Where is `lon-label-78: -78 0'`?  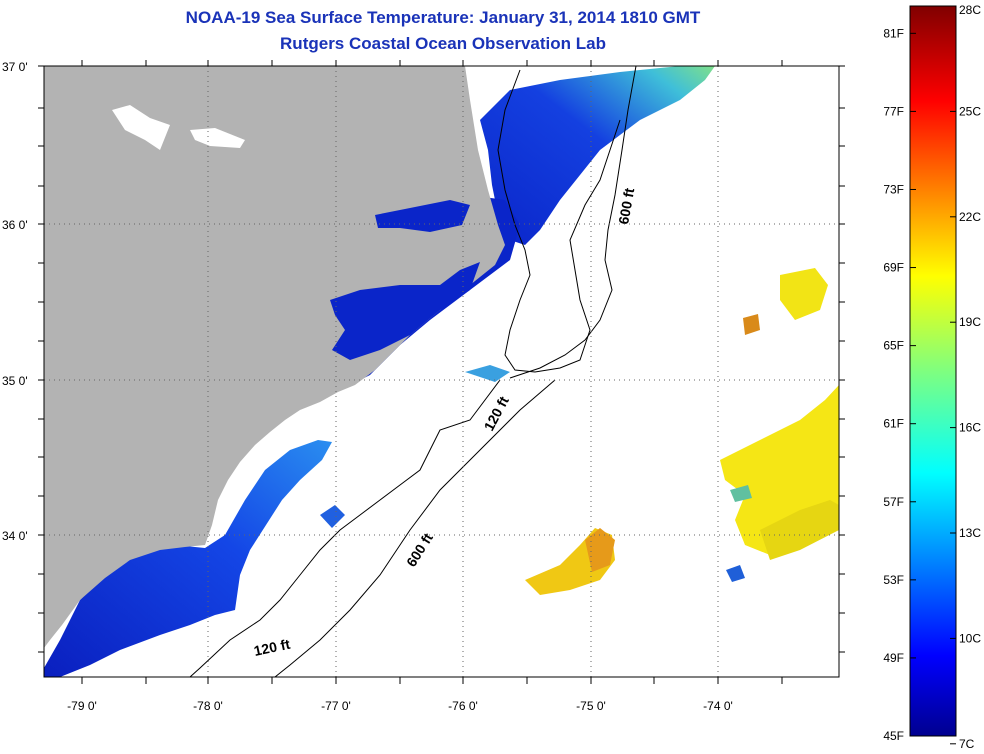 lon-label-78: -78 0' is located at coordinates (208, 706).